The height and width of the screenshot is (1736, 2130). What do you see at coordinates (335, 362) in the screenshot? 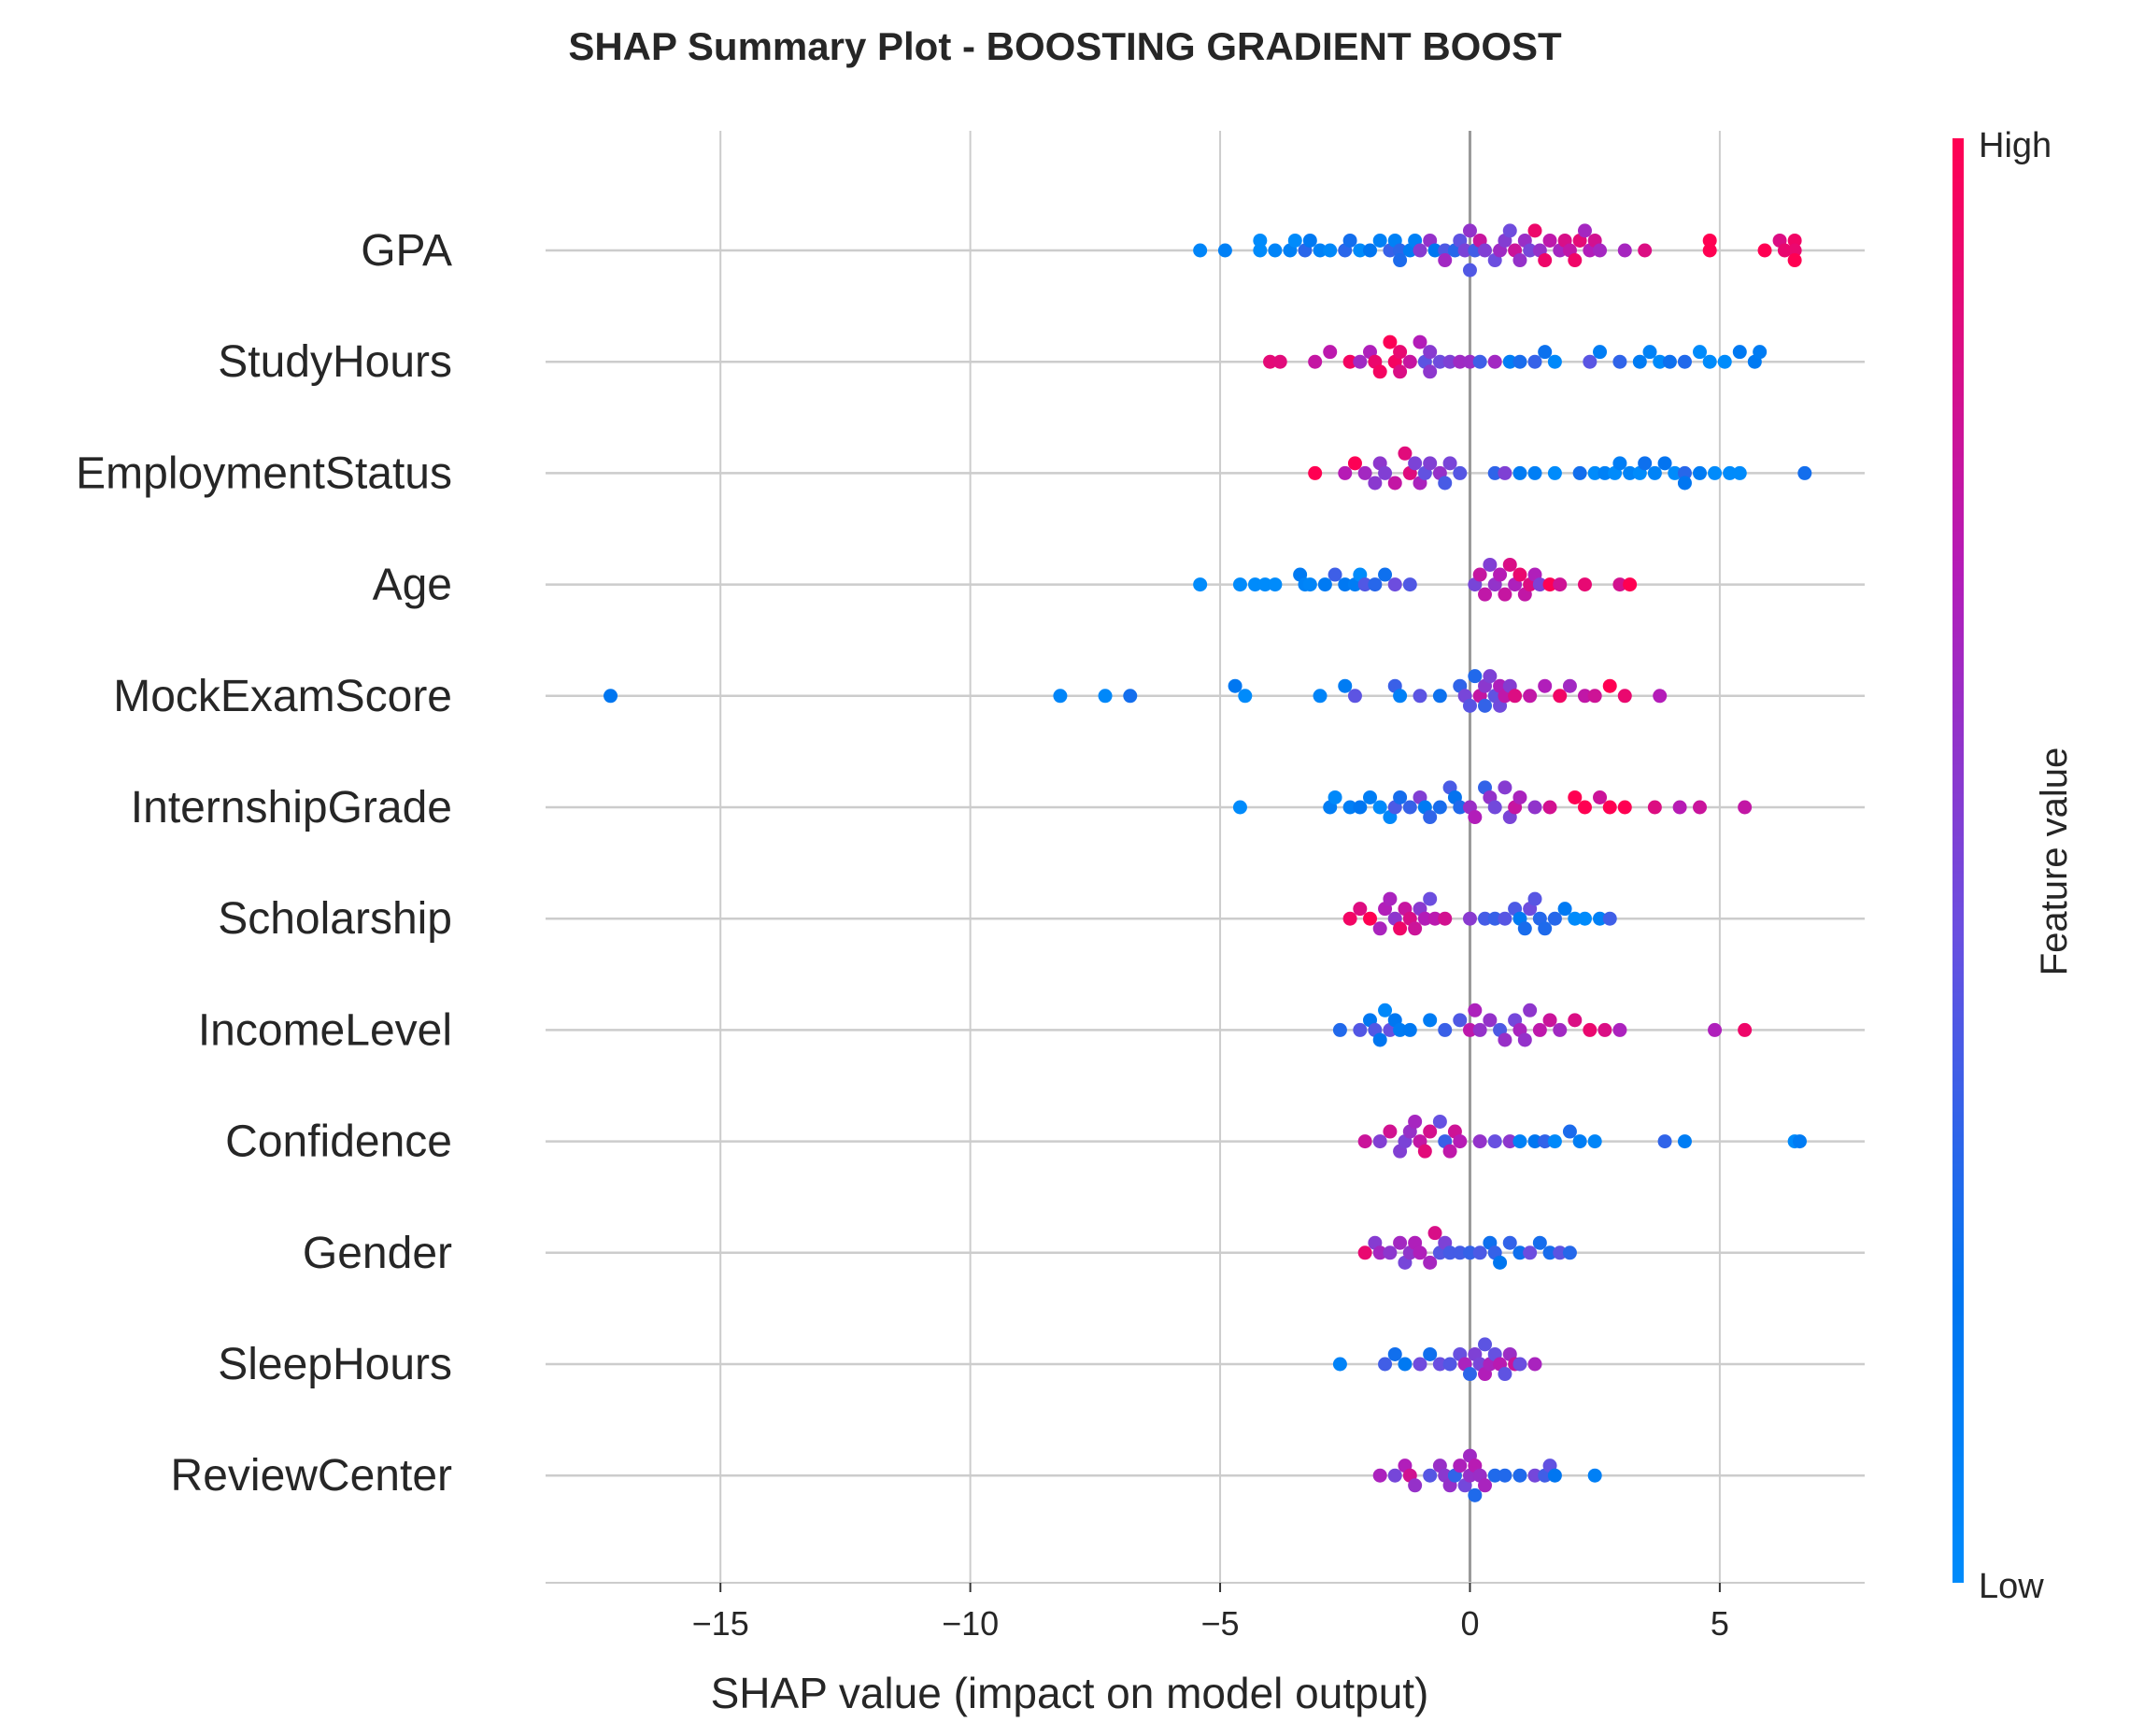
I see `feature-label: StudyHours` at bounding box center [335, 362].